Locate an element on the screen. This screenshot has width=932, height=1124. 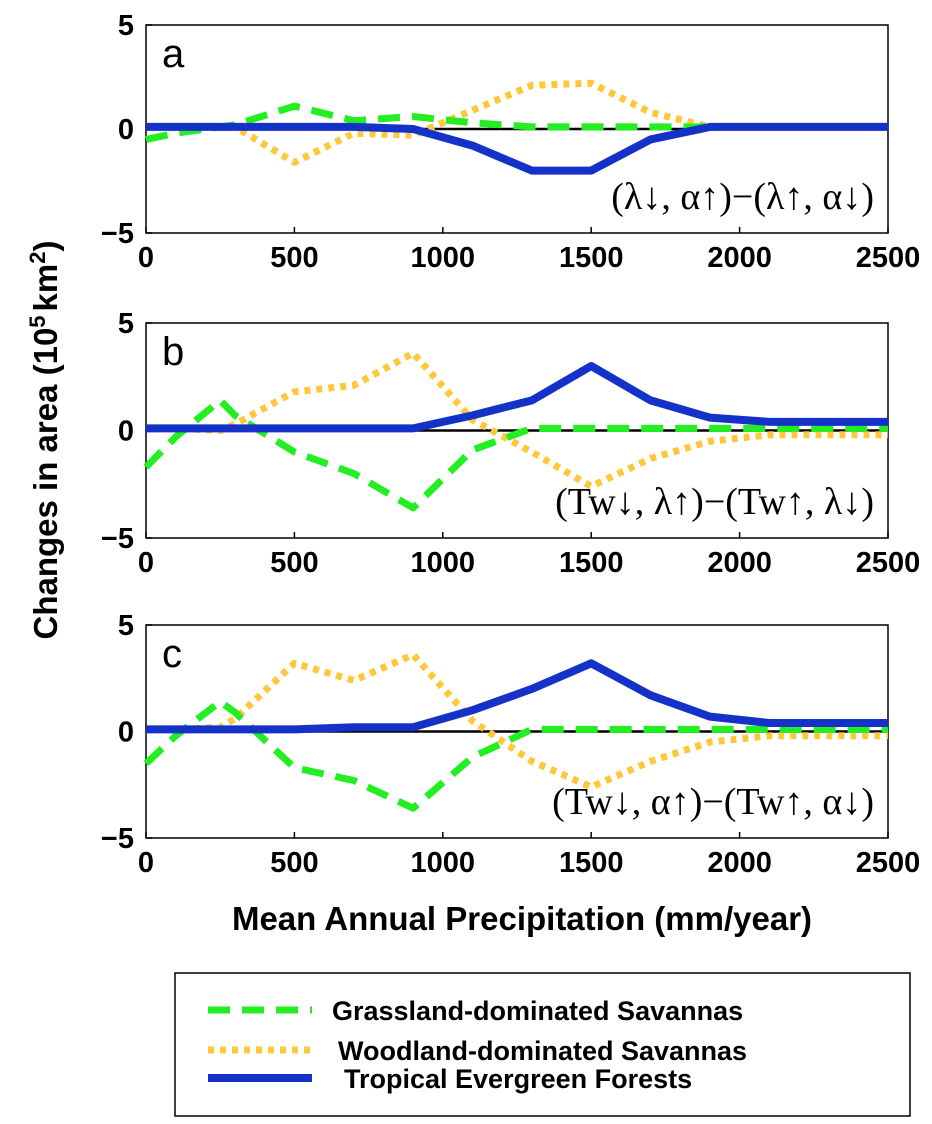
svg-text:Changes in area (105km2): Changes in area (105 km2) is located at coordinates (45, 440).